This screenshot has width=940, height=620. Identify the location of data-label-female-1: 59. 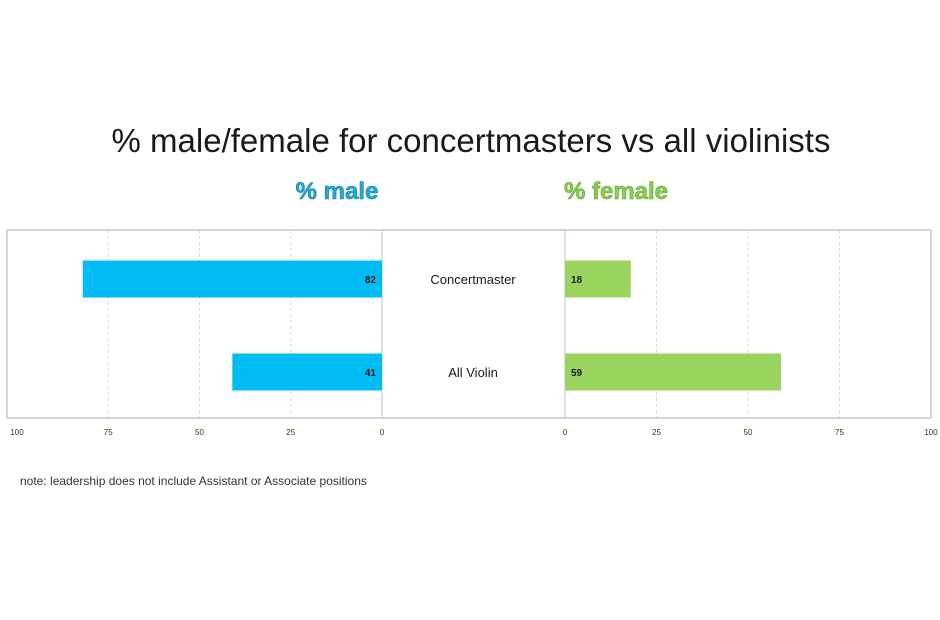
(577, 373).